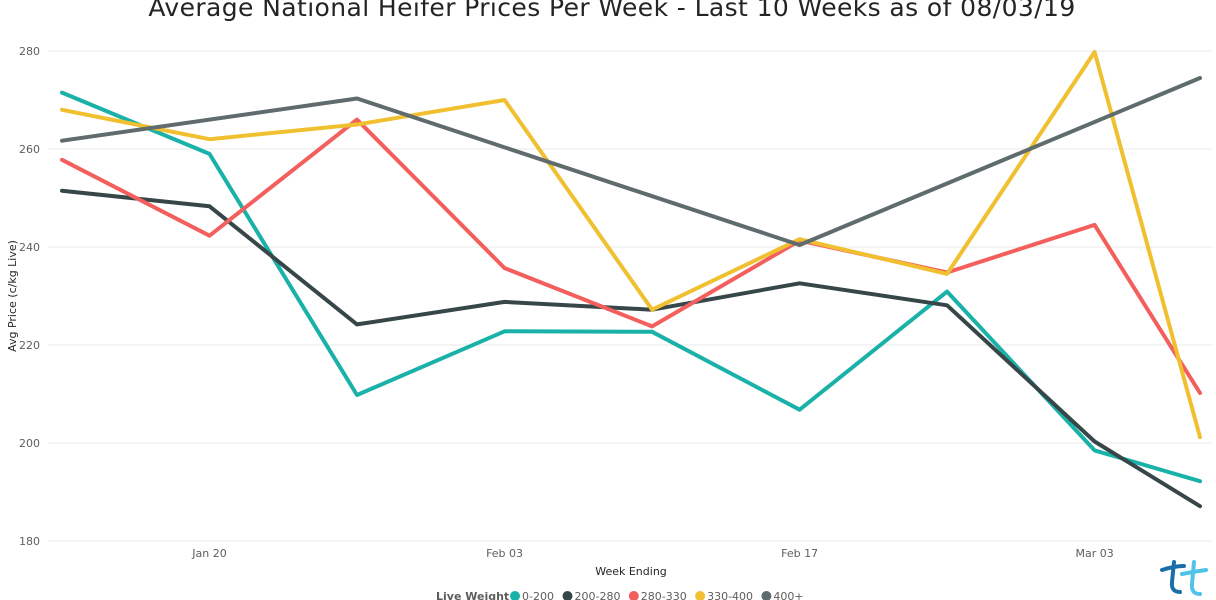 Image resolution: width=1216 pixels, height=600 pixels. Describe the element at coordinates (664, 595) in the screenshot. I see `legend-item-label: 280-330` at that location.